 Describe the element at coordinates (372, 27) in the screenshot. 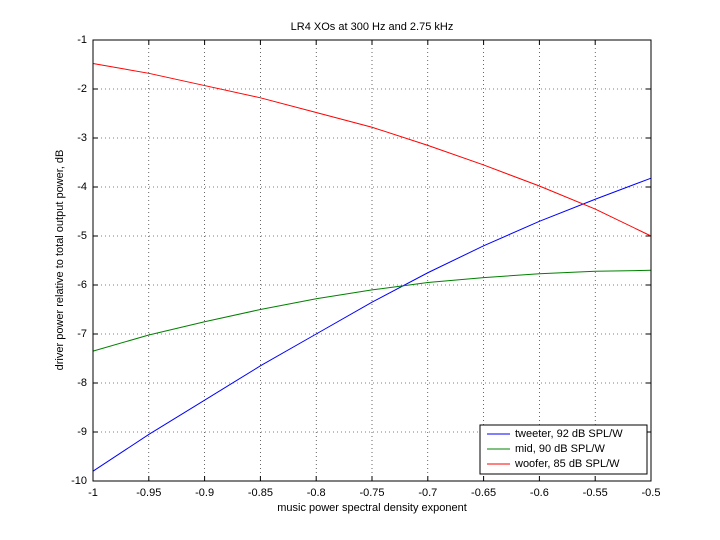

I see `chart-title: LR4 XOs at 300 Hz and 2.75 kHz` at that location.